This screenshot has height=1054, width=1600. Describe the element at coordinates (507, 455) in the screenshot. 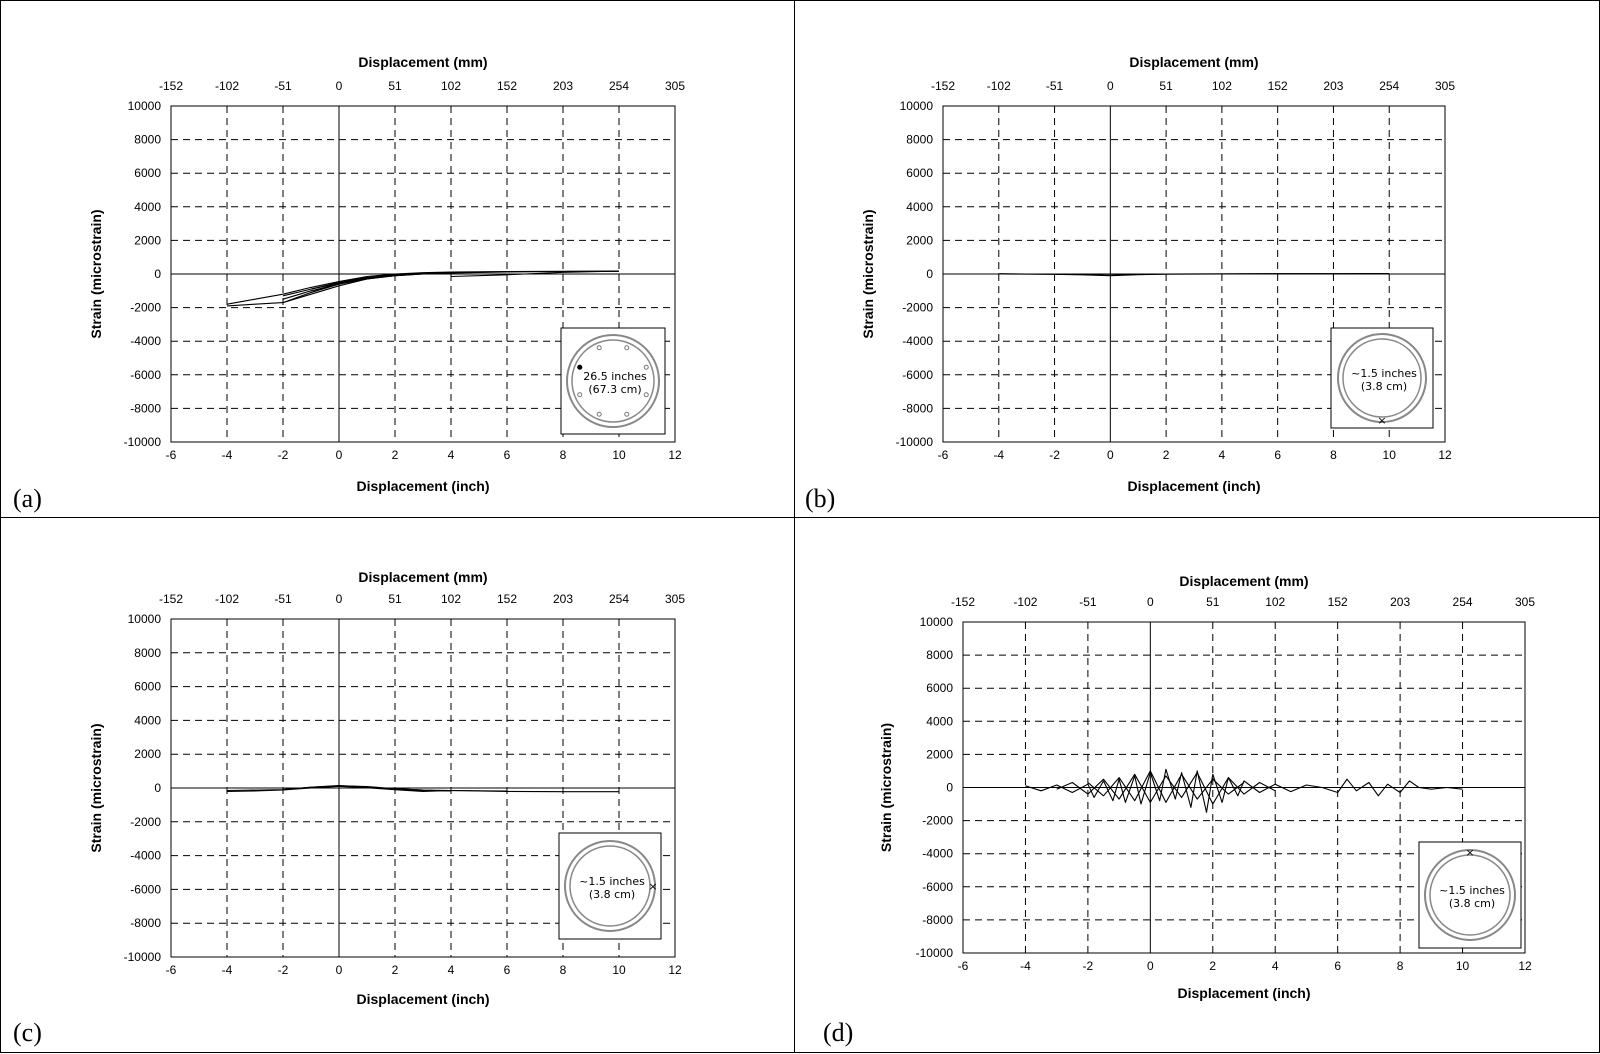

I see `x-tick-label: 6` at that location.